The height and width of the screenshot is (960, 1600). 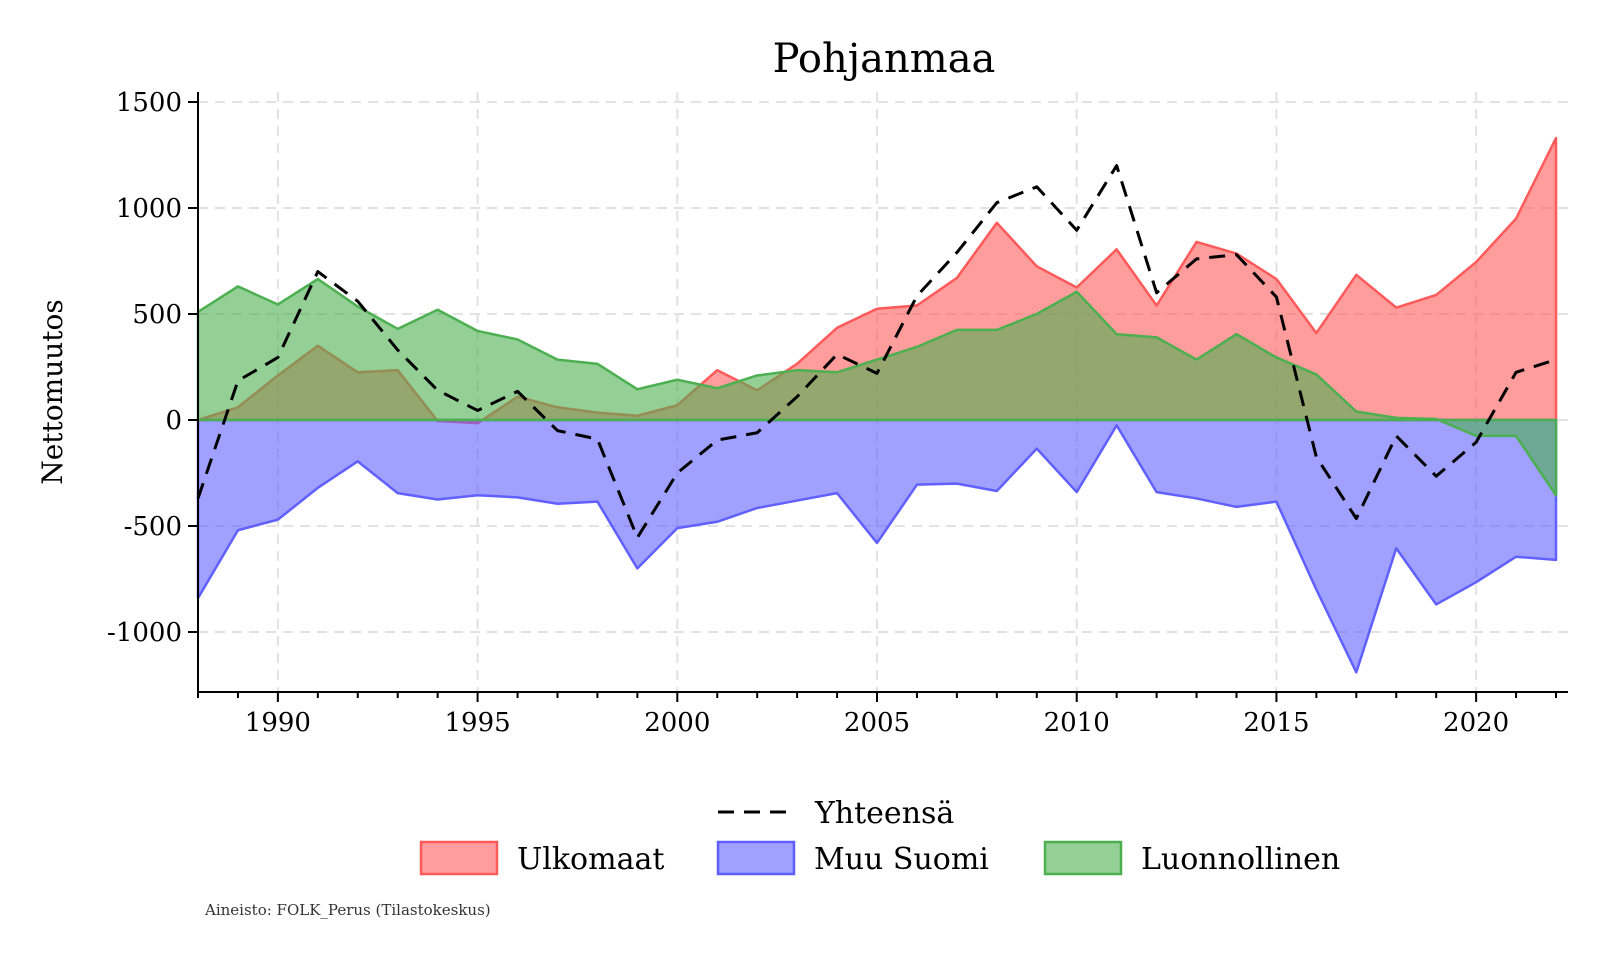 I want to click on x-tick-label: 1990, so click(x=278, y=723).